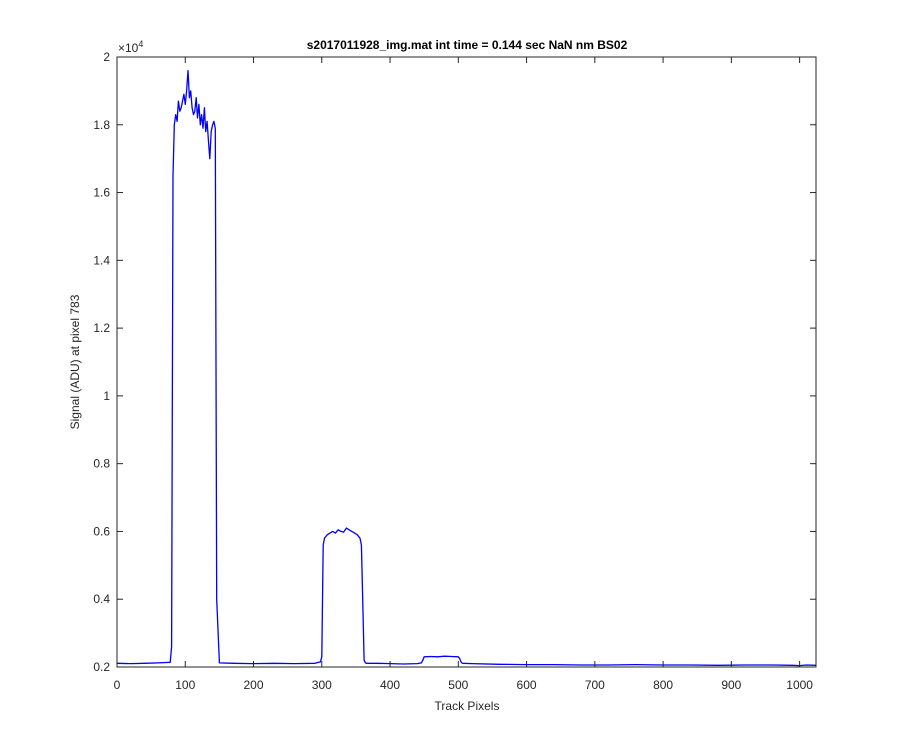 Image resolution: width=900 pixels, height=750 pixels. What do you see at coordinates (101, 667) in the screenshot?
I see `y-tick-label-0: 0.2` at bounding box center [101, 667].